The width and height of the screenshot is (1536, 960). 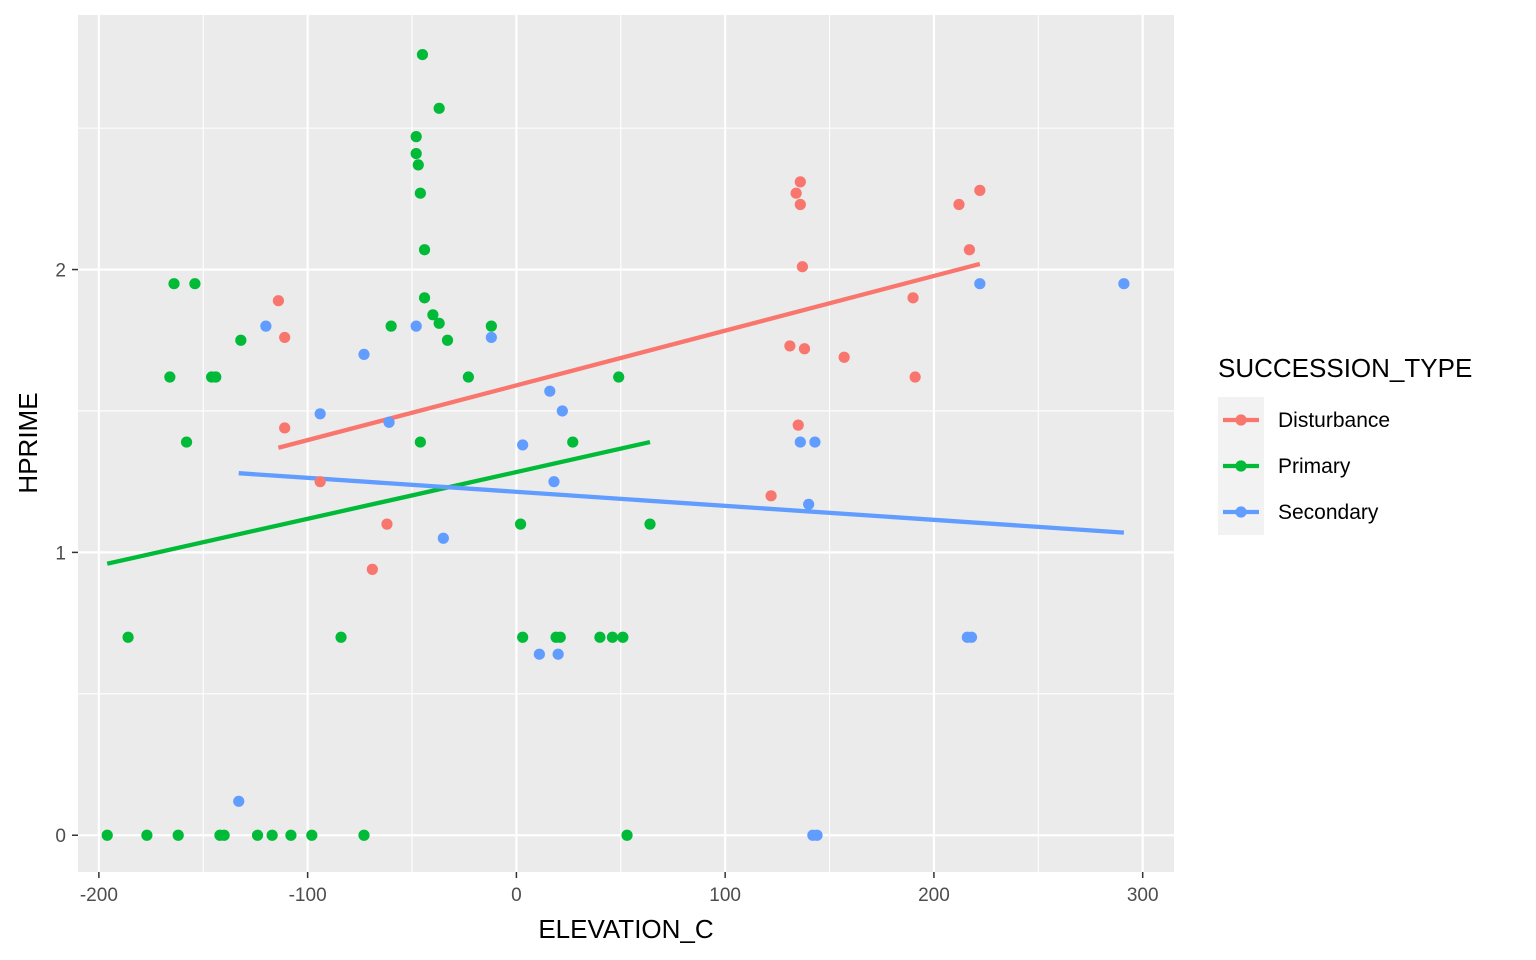 What do you see at coordinates (1314, 466) in the screenshot?
I see `legend-label-primary: Primary` at bounding box center [1314, 466].